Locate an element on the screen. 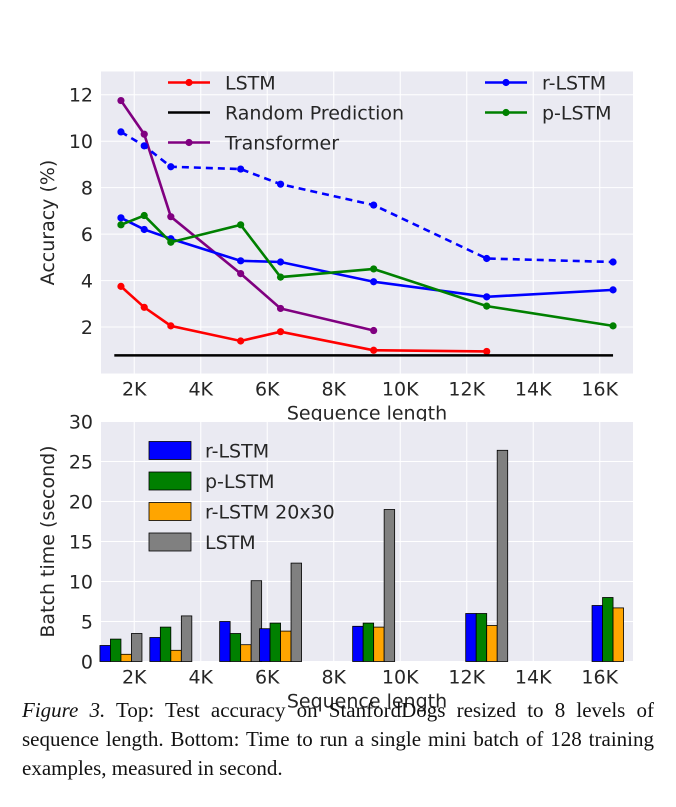 Image resolution: width=676 pixels, height=807 pixels. y-tick-label: 4 is located at coordinates (87, 282).